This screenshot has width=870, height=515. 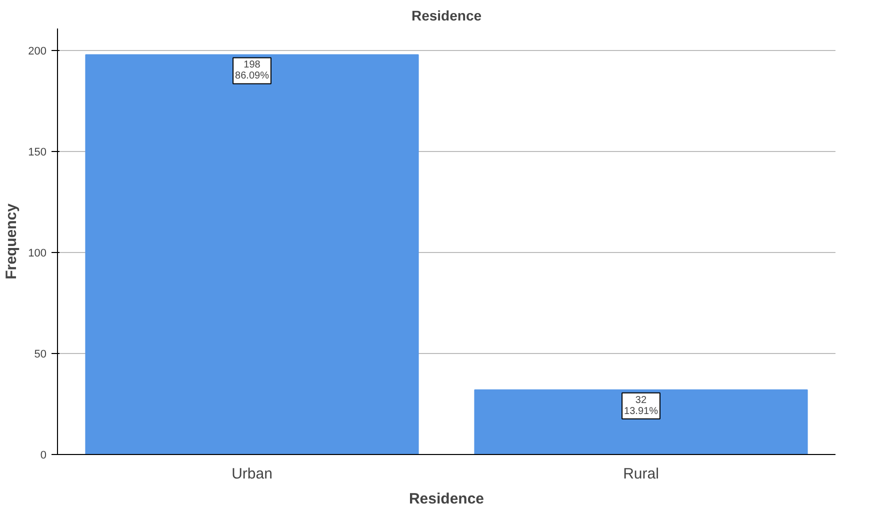 What do you see at coordinates (37, 152) in the screenshot?
I see `y-tick-label: 150` at bounding box center [37, 152].